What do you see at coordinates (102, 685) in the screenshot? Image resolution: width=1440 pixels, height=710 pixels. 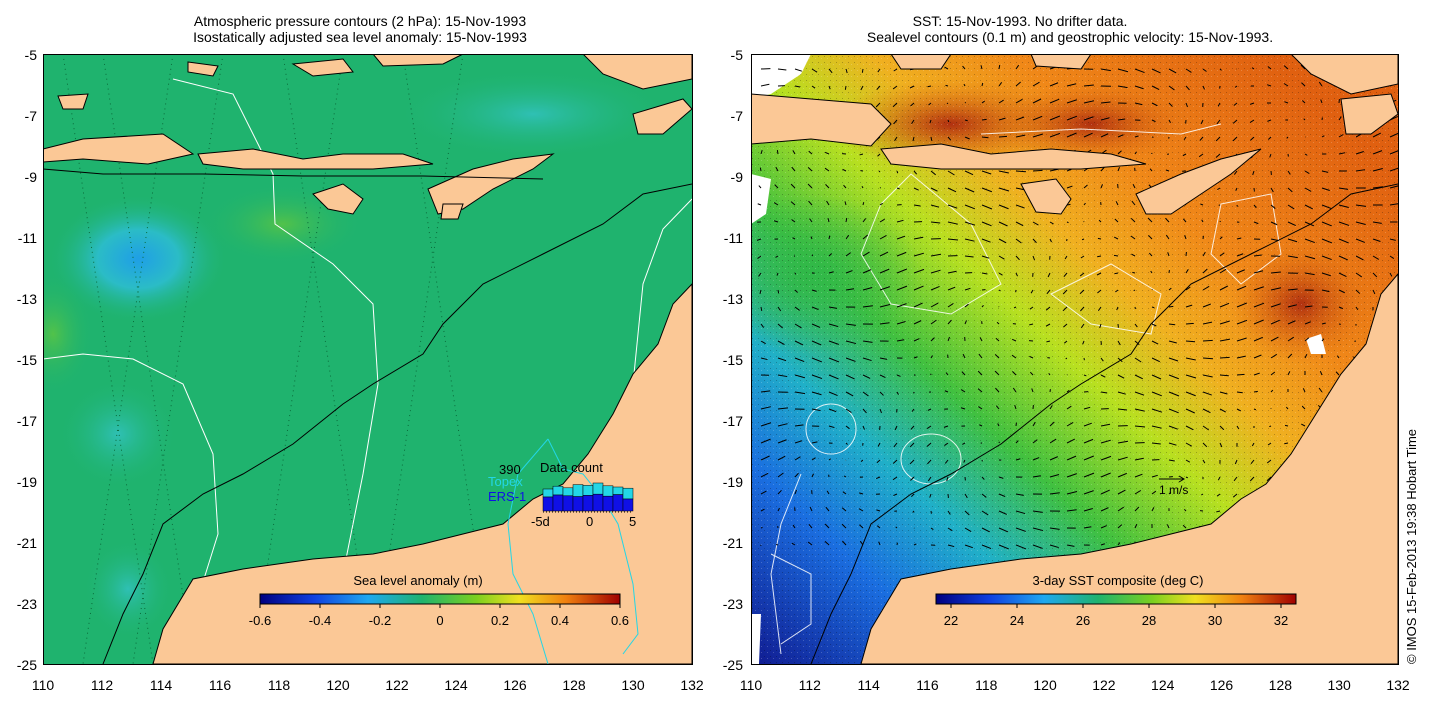 I see `longitude-tick-label: 112` at bounding box center [102, 685].